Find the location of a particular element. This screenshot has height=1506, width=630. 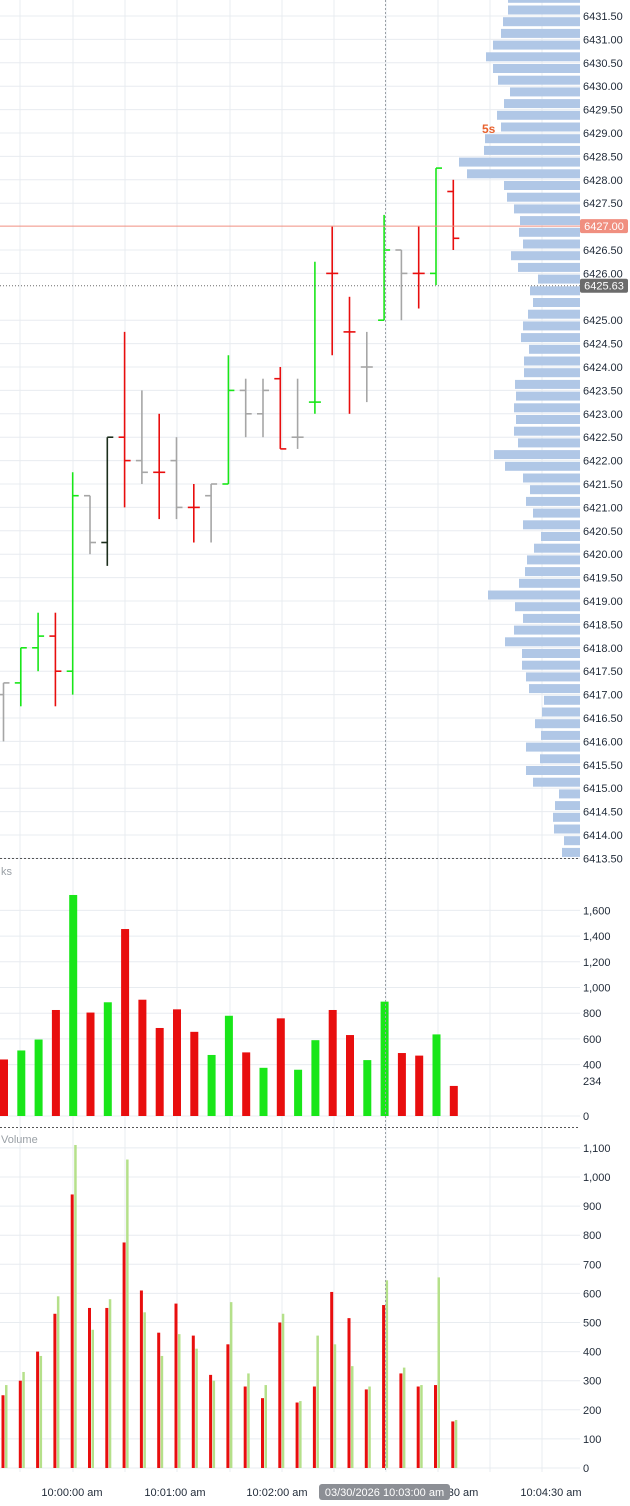

volume-axis-label: 700 is located at coordinates (592, 1265).